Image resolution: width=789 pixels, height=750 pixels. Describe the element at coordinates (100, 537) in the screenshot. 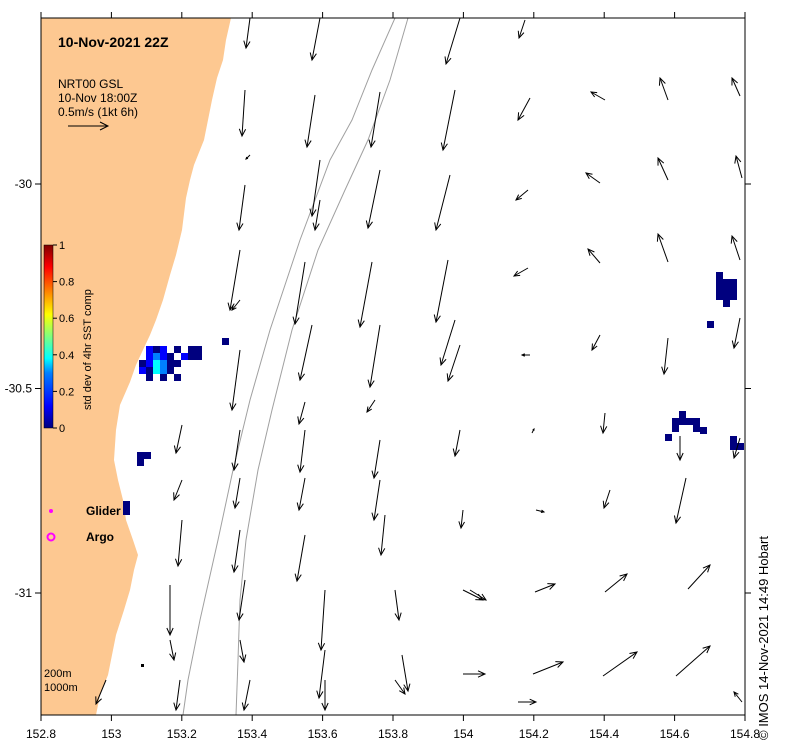

I see `argo-label: Argo` at that location.